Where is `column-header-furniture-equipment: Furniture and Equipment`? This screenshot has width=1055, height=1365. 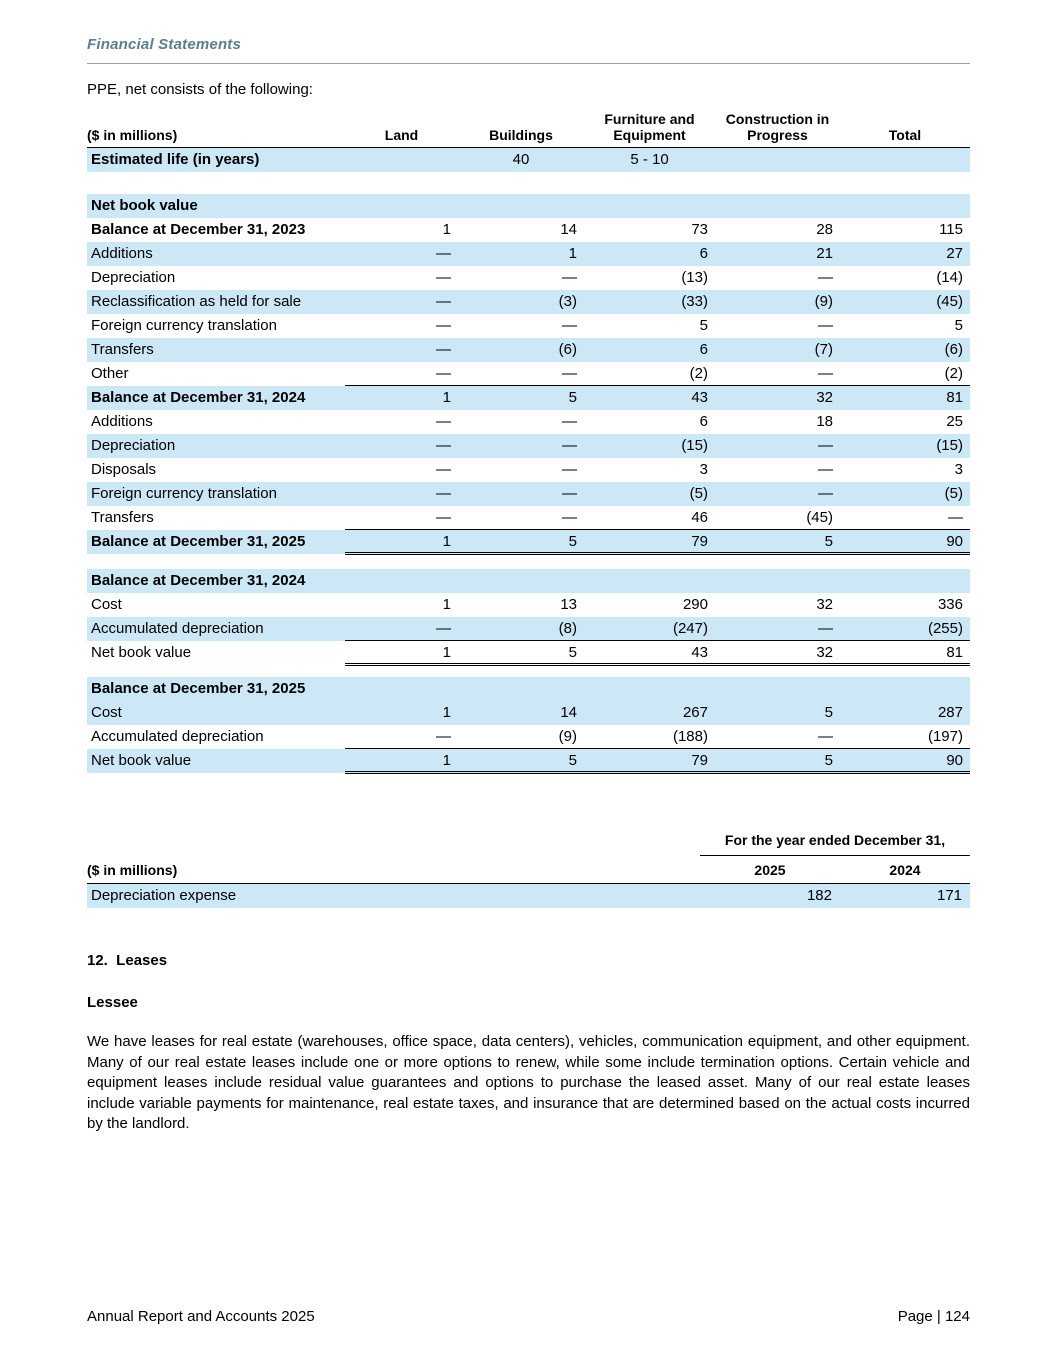
column-header-furniture-equipment: Furniture and Equipment is located at coordinates (649, 129).